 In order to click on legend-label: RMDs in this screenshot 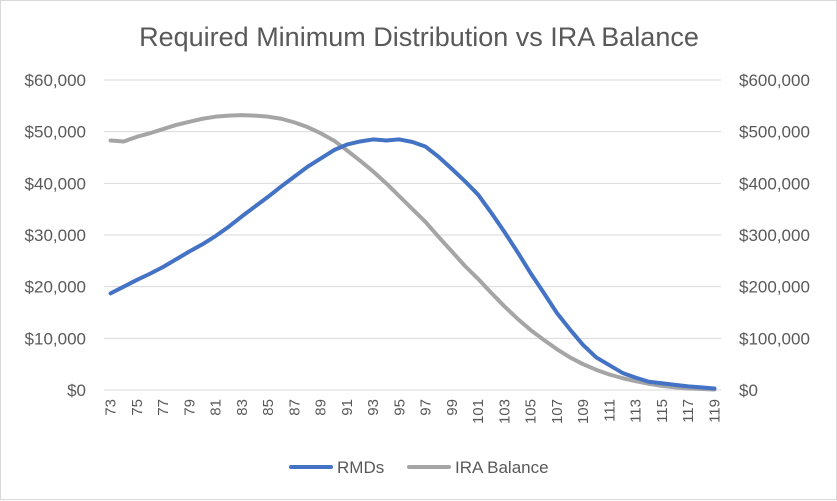, I will do `click(360, 467)`.